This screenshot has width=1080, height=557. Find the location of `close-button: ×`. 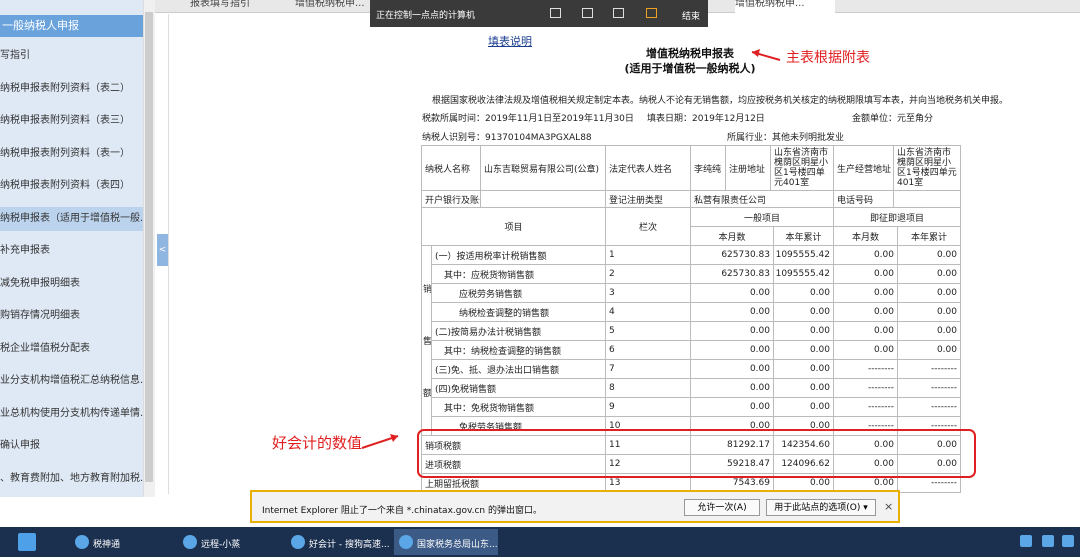

close-button: × is located at coordinates (889, 506).